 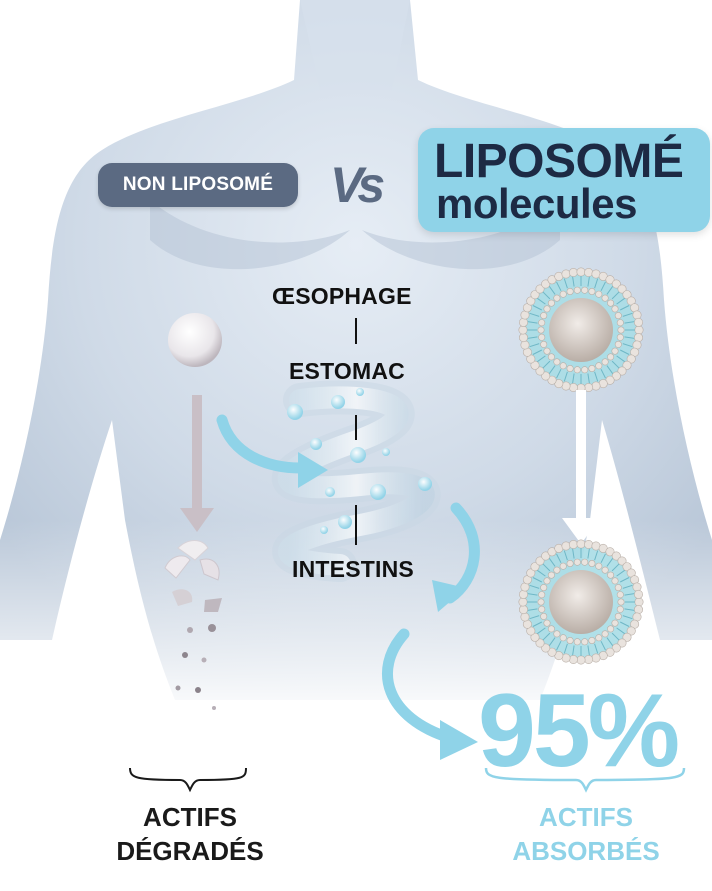 What do you see at coordinates (342, 296) in the screenshot?
I see `organ-esophagus-label: ŒSOPHAGE` at bounding box center [342, 296].